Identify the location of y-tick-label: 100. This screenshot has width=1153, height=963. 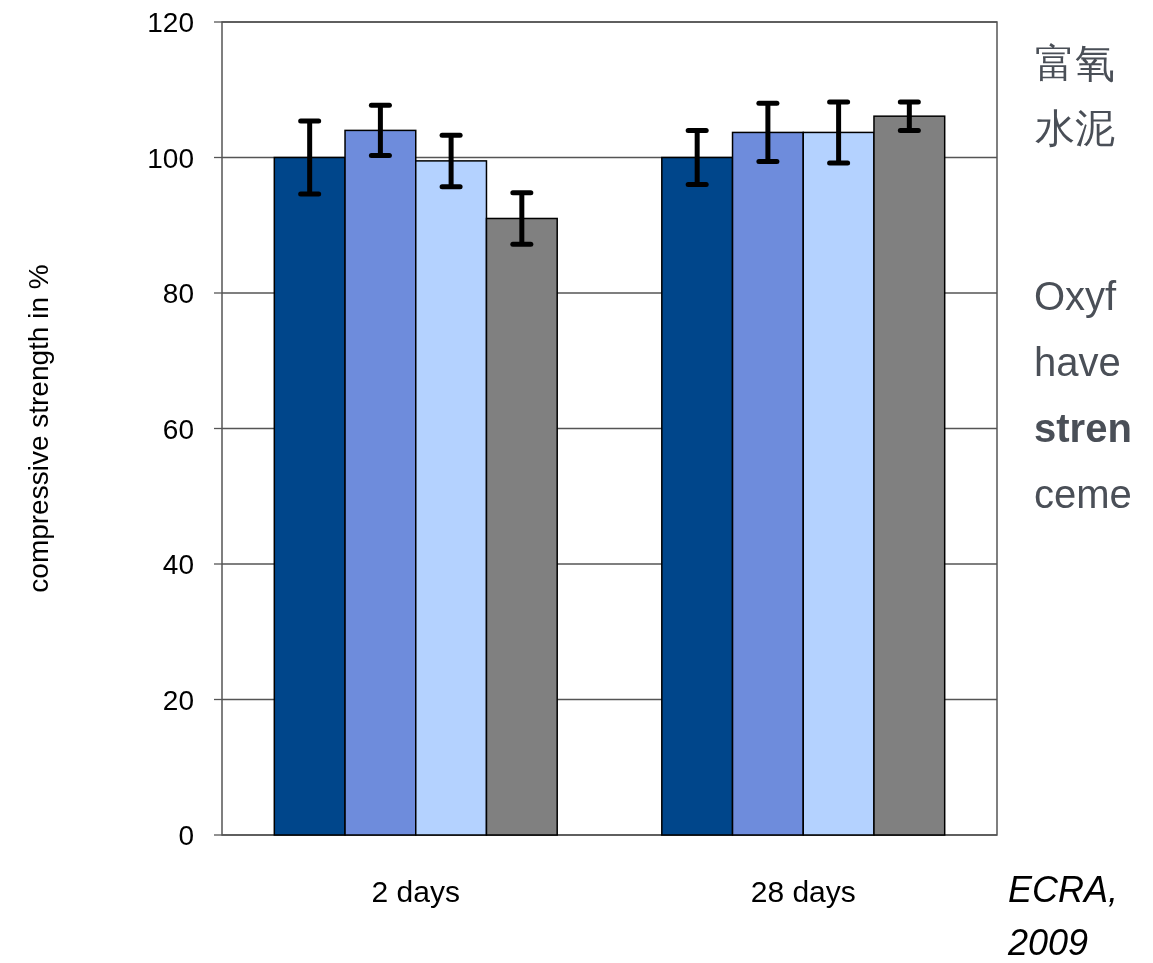
(170, 158).